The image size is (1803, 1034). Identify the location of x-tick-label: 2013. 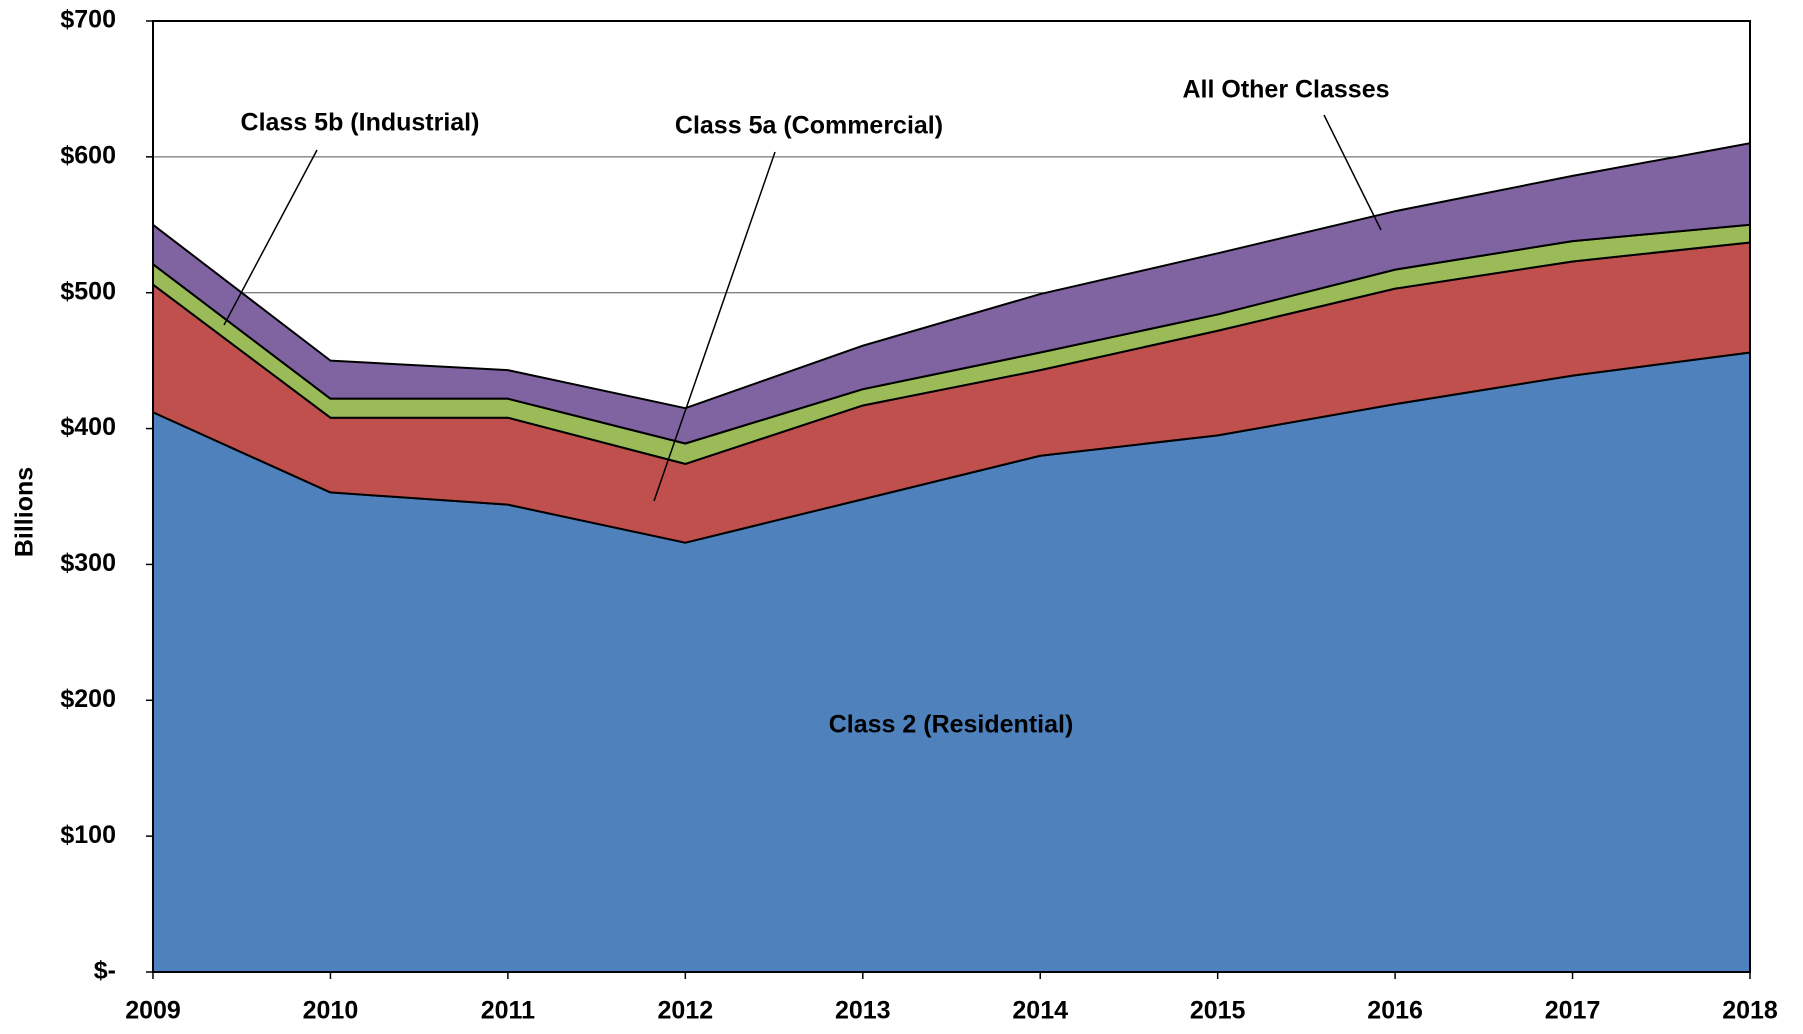
(863, 1011).